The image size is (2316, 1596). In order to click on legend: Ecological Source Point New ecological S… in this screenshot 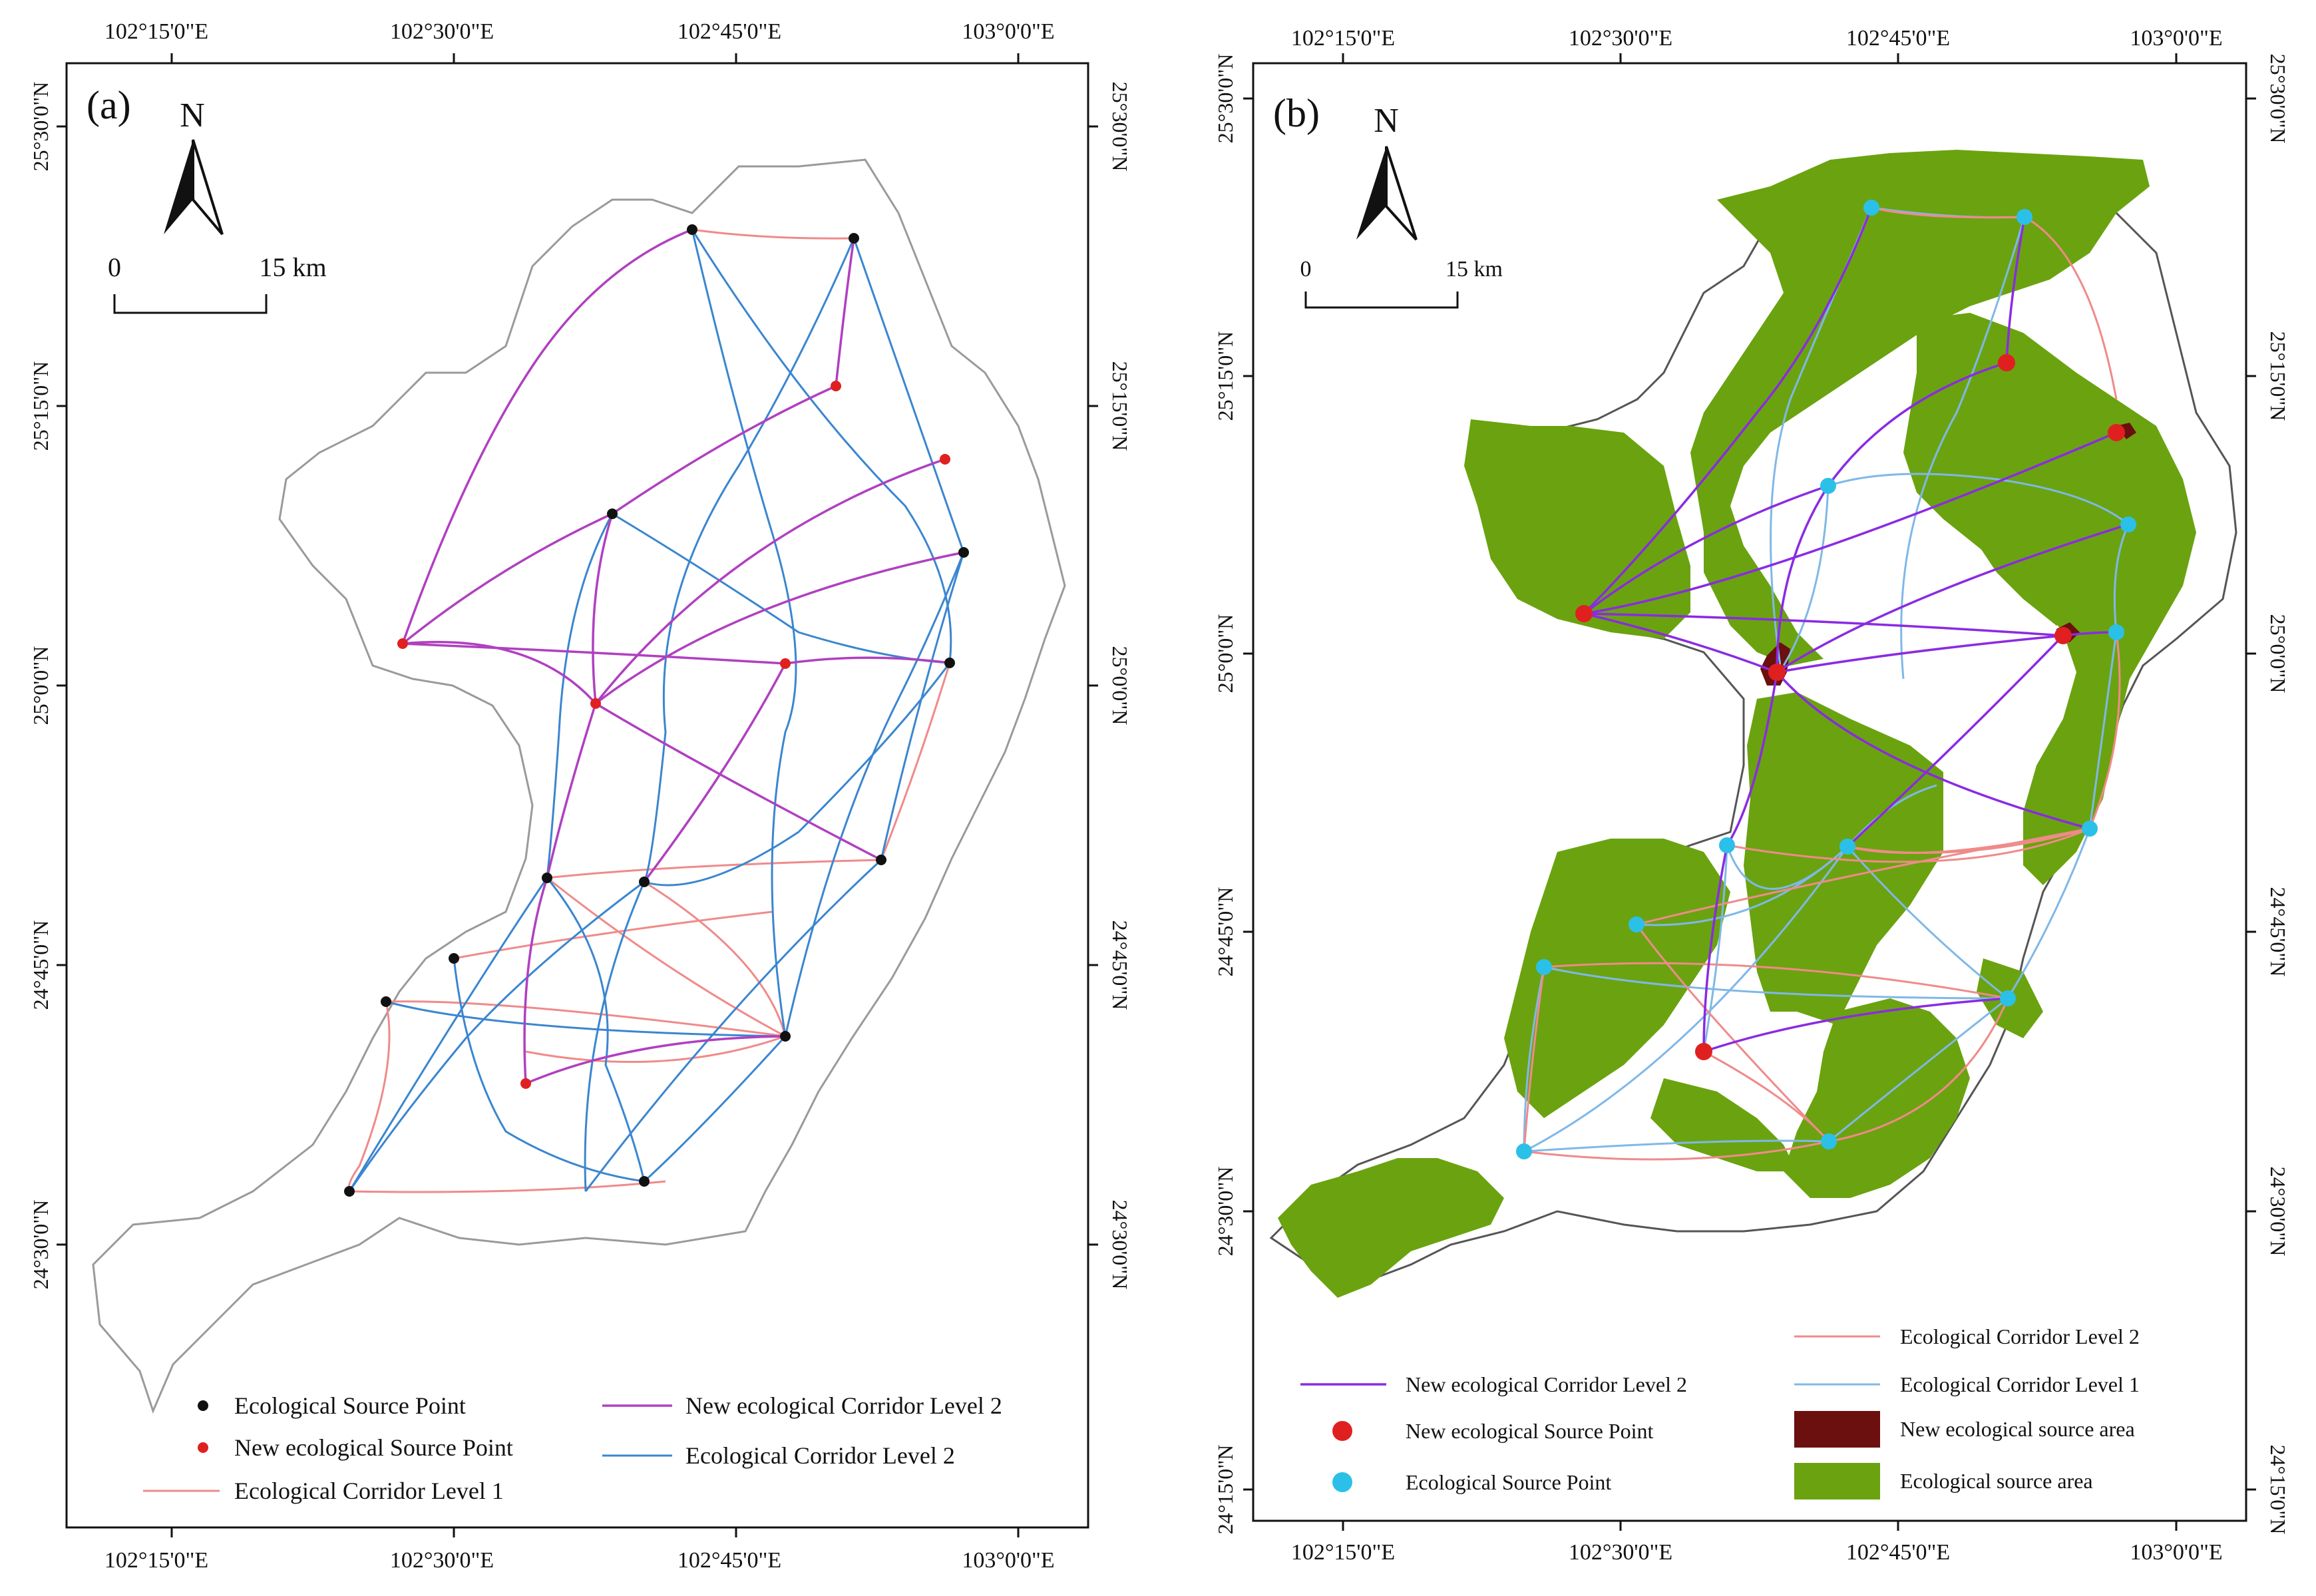, I will do `click(572, 1448)`.